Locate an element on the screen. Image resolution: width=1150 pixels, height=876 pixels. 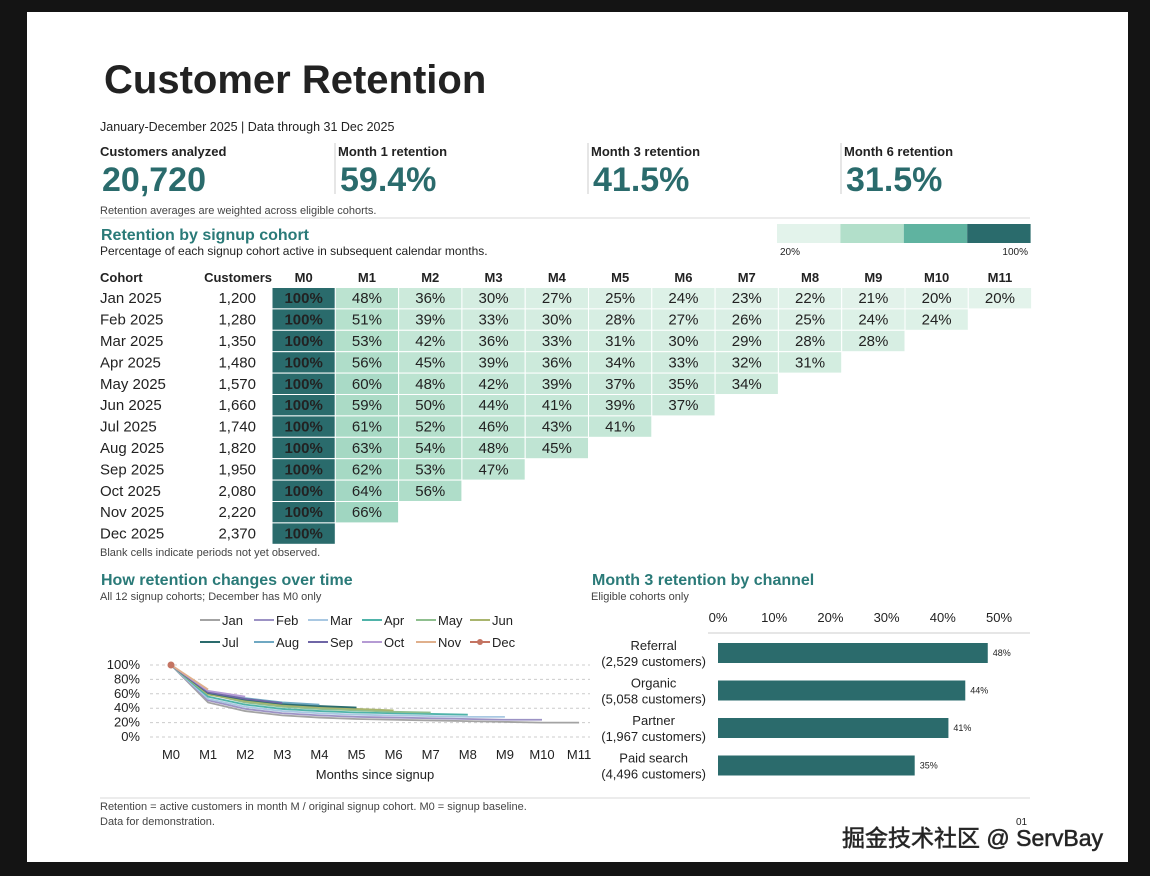
category-label: Partner is located at coordinates (653, 720).